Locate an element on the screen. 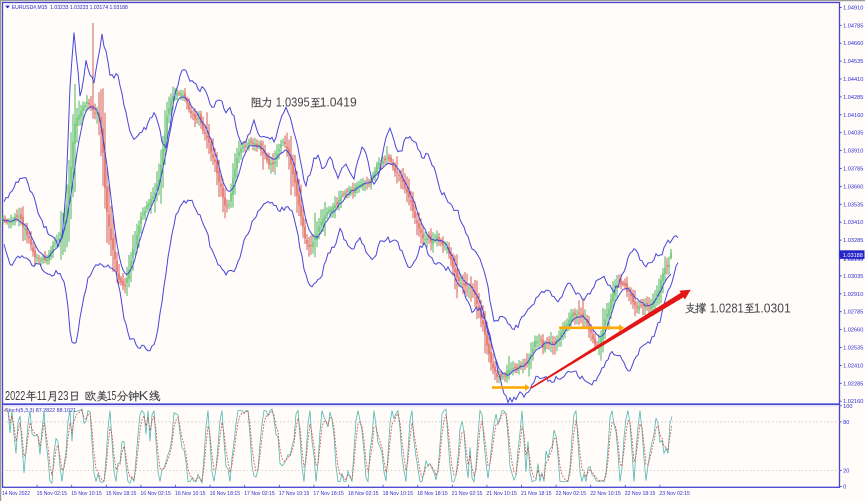 This screenshot has width=865, height=501. svg-text: 1.04785 is located at coordinates (853, 26).